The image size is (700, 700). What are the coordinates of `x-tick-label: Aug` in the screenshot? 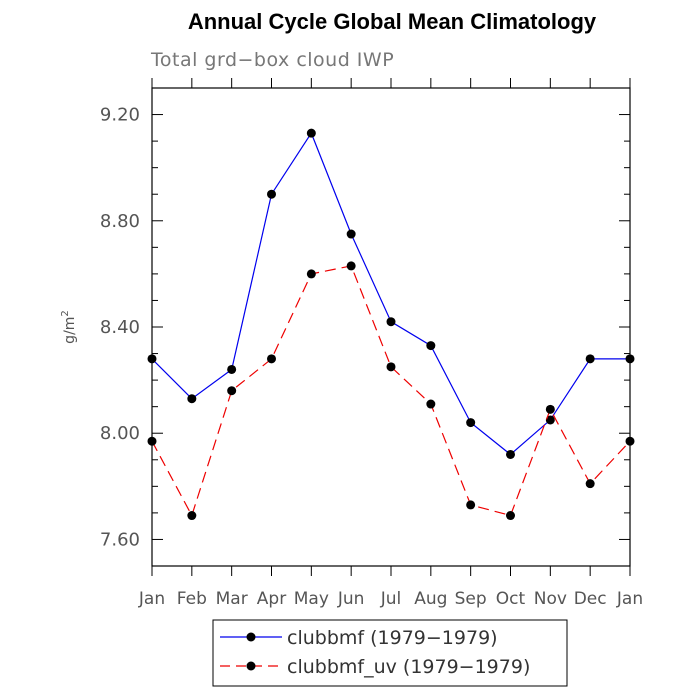 It's located at (430, 599).